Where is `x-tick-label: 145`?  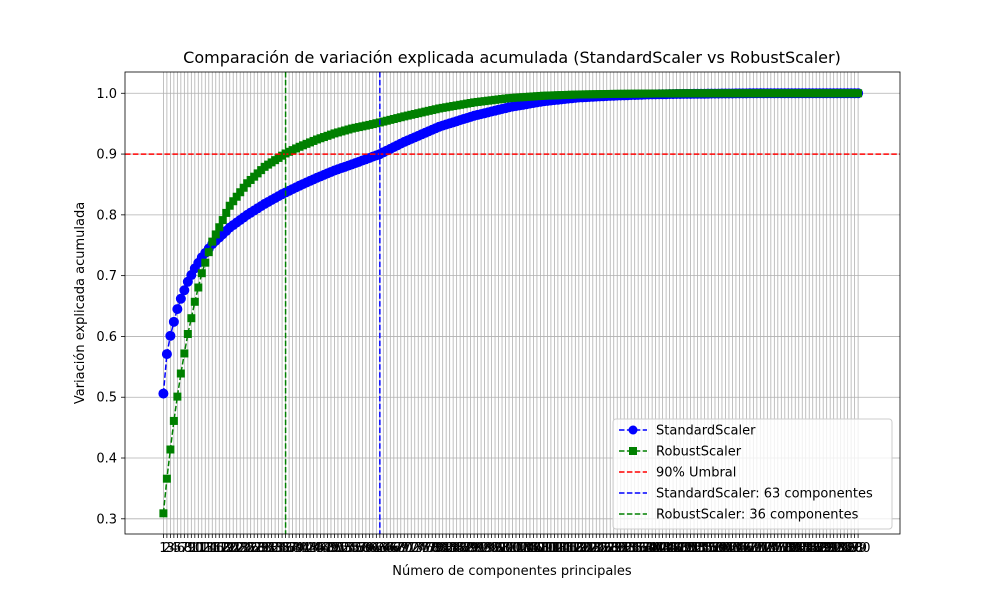
x-tick-label: 145 is located at coordinates (666, 548).